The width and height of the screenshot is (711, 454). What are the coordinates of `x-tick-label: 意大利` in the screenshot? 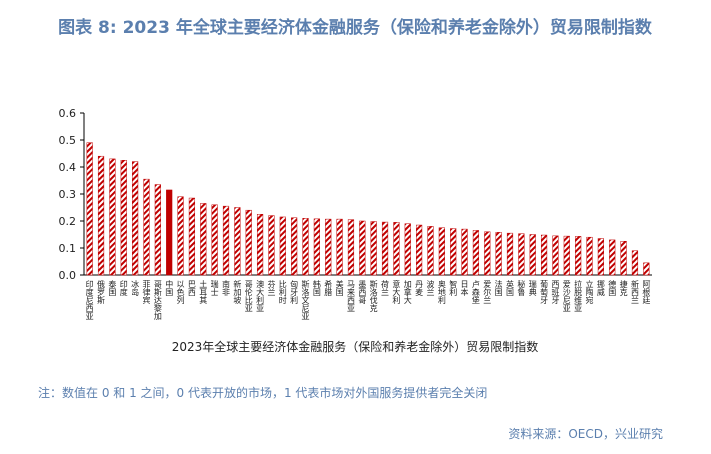 It's located at (396, 291).